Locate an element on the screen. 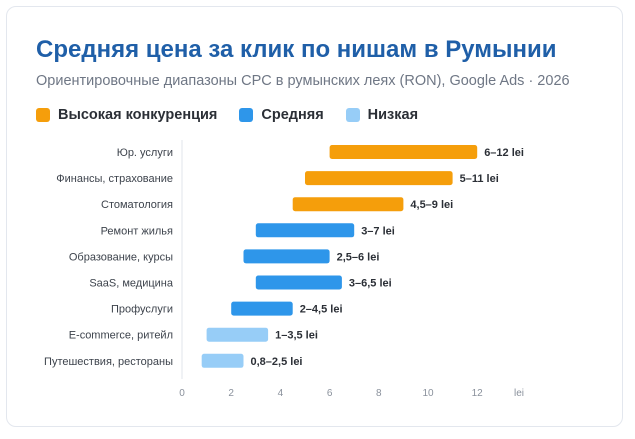 The image size is (635, 439). x-tick-label: 2 is located at coordinates (231, 393).